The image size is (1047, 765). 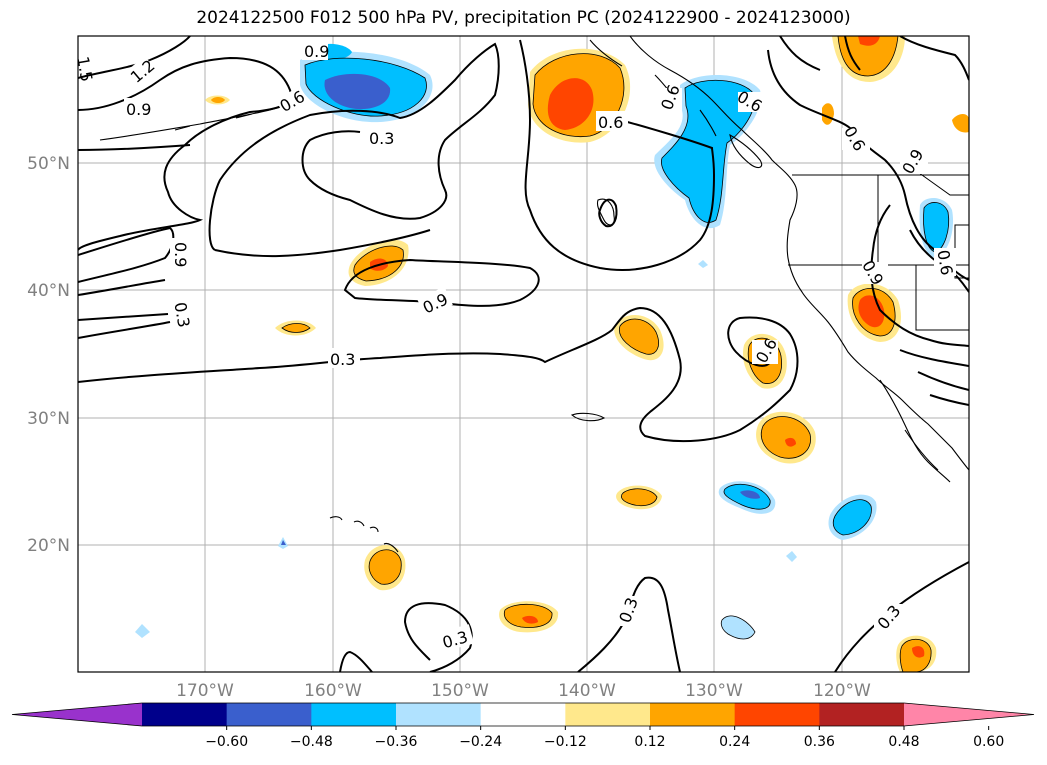 I want to click on colorbar-tick-label: −0.24, so click(x=480, y=742).